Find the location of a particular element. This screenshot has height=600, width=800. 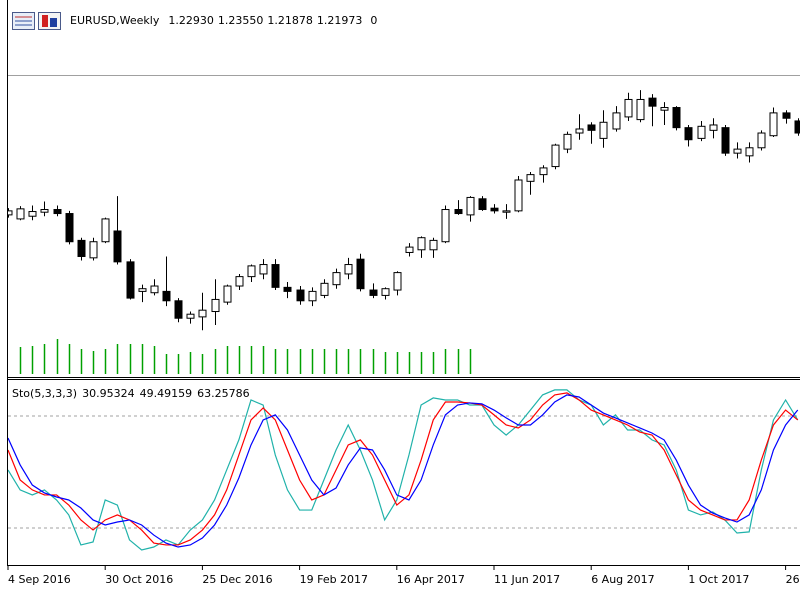

indicator-name: Sto(5,3,3,3) is located at coordinates (44, 393).